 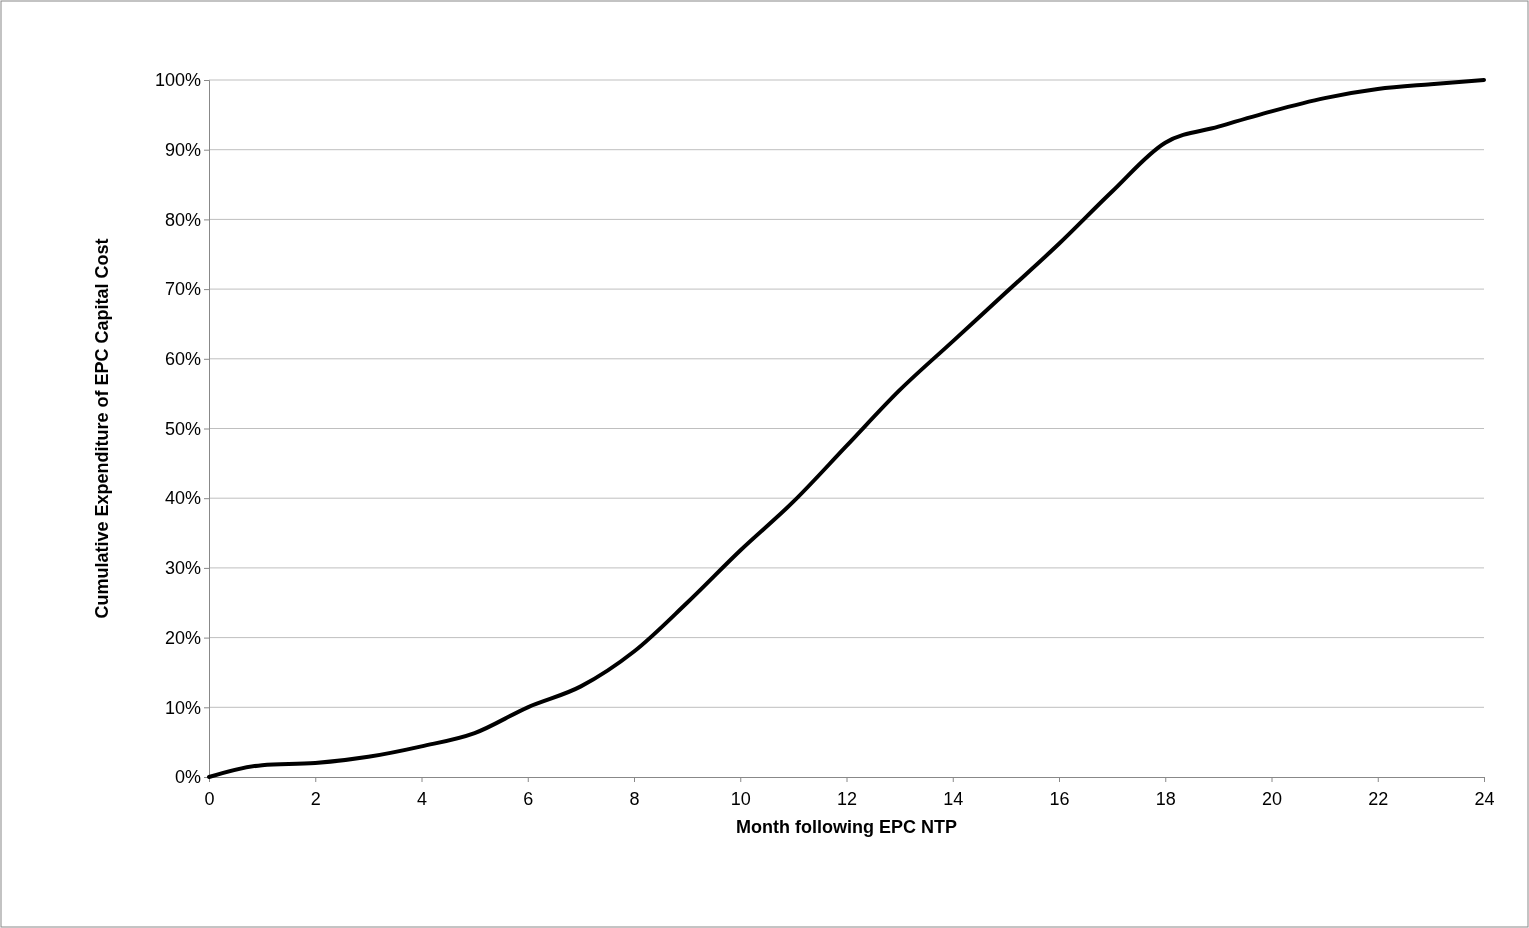 What do you see at coordinates (1484, 798) in the screenshot?
I see `x-tick-label: 24` at bounding box center [1484, 798].